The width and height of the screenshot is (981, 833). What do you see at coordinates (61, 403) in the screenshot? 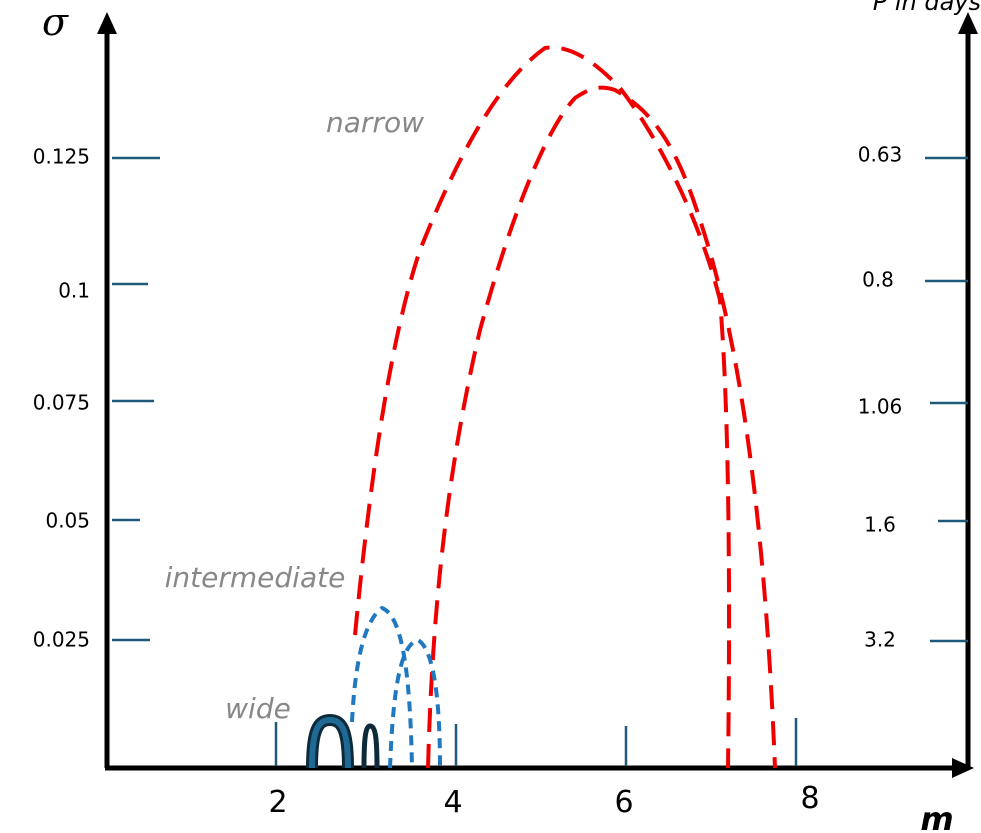
I see `tick-label: 0.075` at bounding box center [61, 403].